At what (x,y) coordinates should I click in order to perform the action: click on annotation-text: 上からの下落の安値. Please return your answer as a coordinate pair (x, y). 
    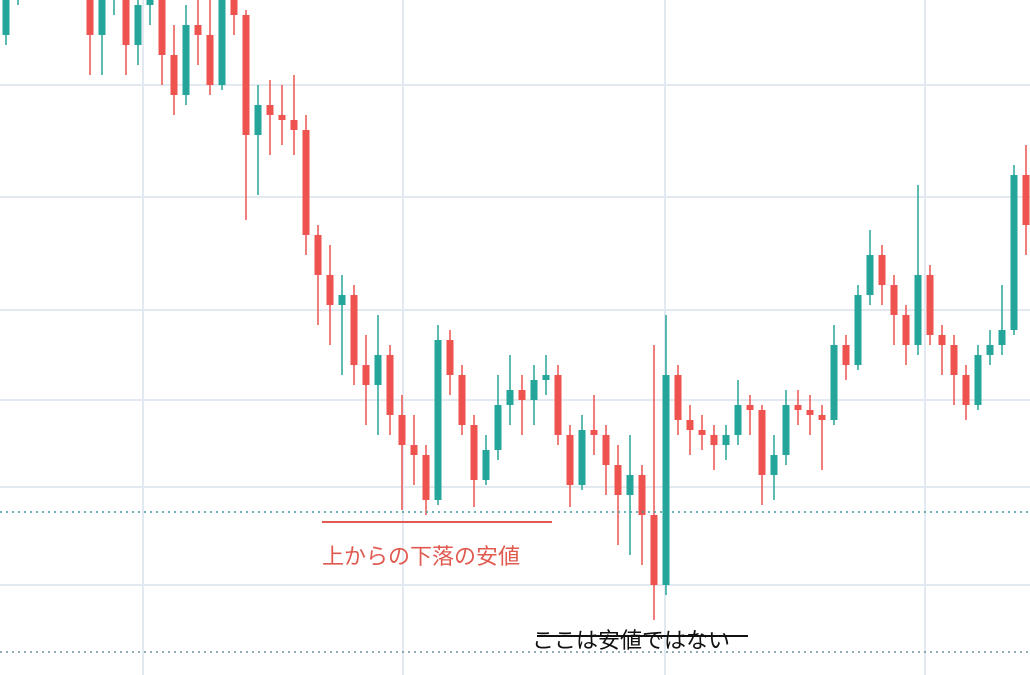
    Looking at the image, I should click on (421, 557).